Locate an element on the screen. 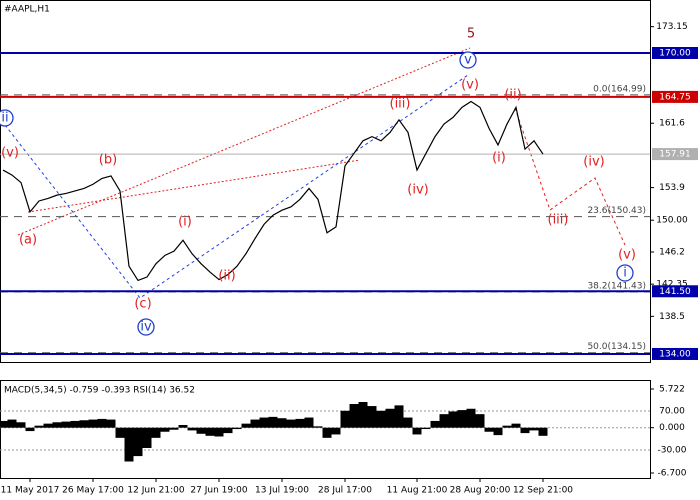 The width and height of the screenshot is (700, 500). trend-line is located at coordinates (194, 186).